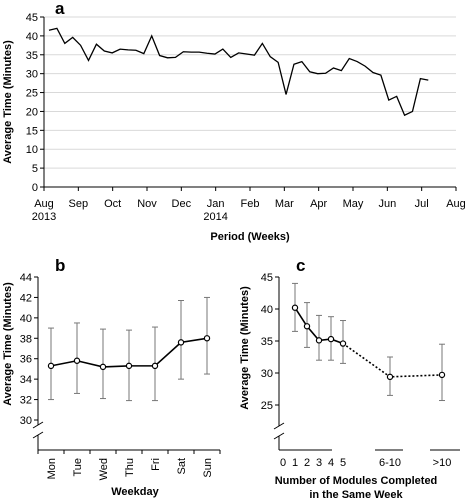 Image resolution: width=472 pixels, height=503 pixels. Describe the element at coordinates (295, 463) in the screenshot. I see `panel-c-x-tick-label: 1` at that location.